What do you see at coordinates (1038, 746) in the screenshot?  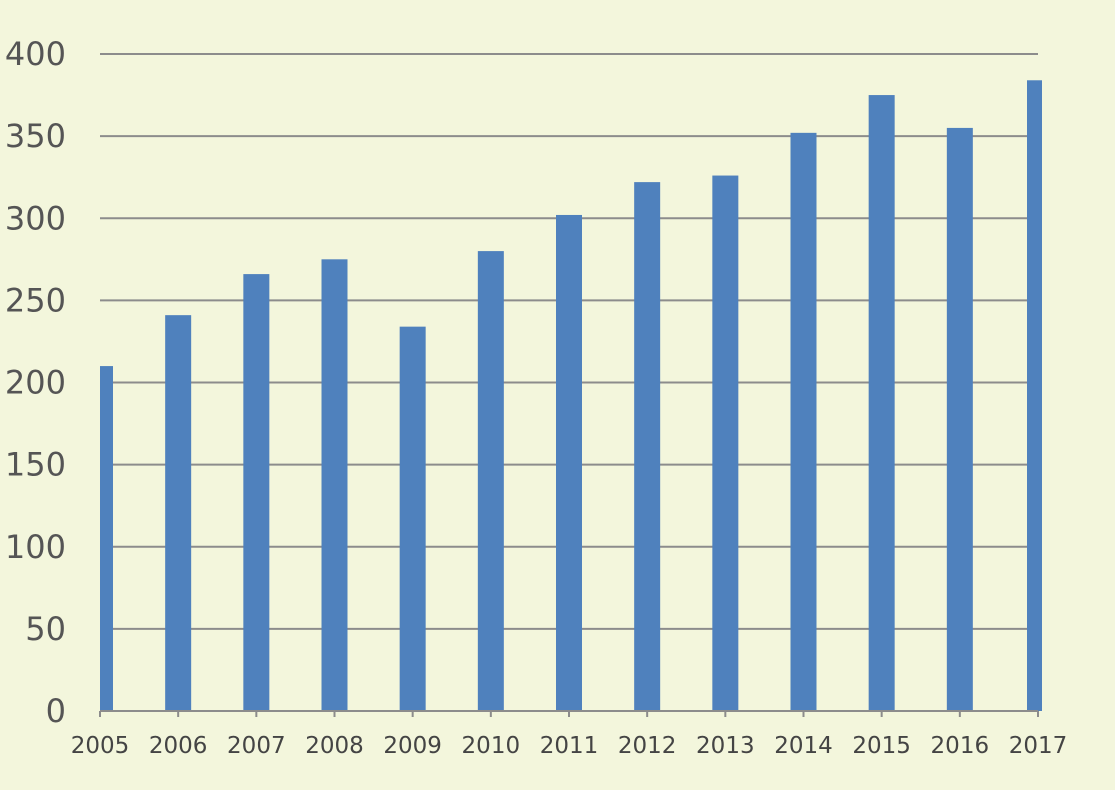 I see `x-tick-label: 2017` at bounding box center [1038, 746].